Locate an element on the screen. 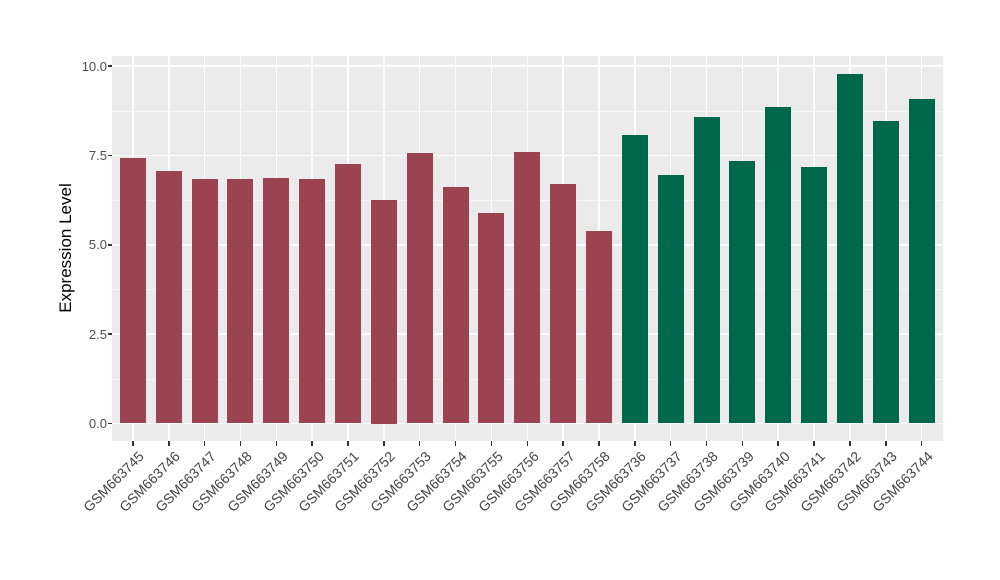 The width and height of the screenshot is (1000, 580). bar-GSM663755 is located at coordinates (491, 318).